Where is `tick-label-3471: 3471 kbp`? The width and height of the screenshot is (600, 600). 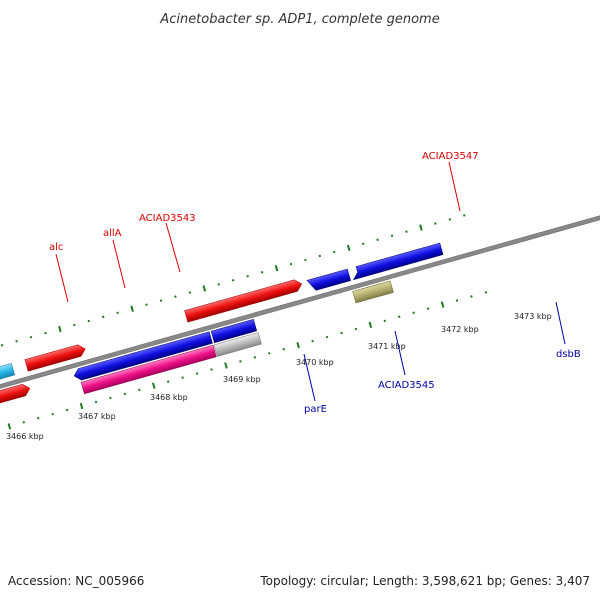
tick-label-3471: 3471 kbp is located at coordinates (387, 346).